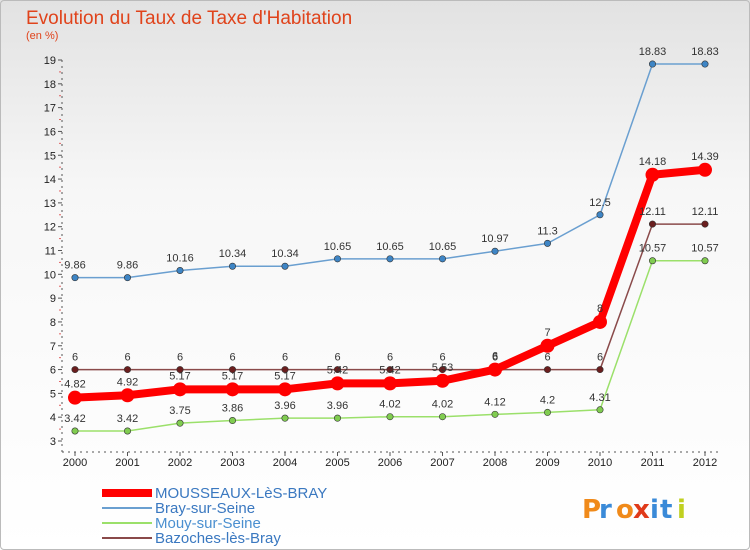 The height and width of the screenshot is (550, 750). I want to click on y-tick-label: 13, so click(50, 204).